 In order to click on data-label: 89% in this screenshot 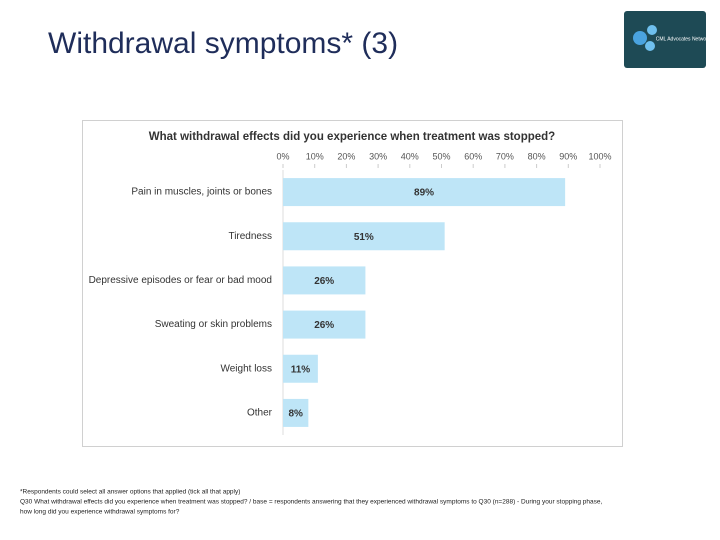, I will do `click(424, 193)`.